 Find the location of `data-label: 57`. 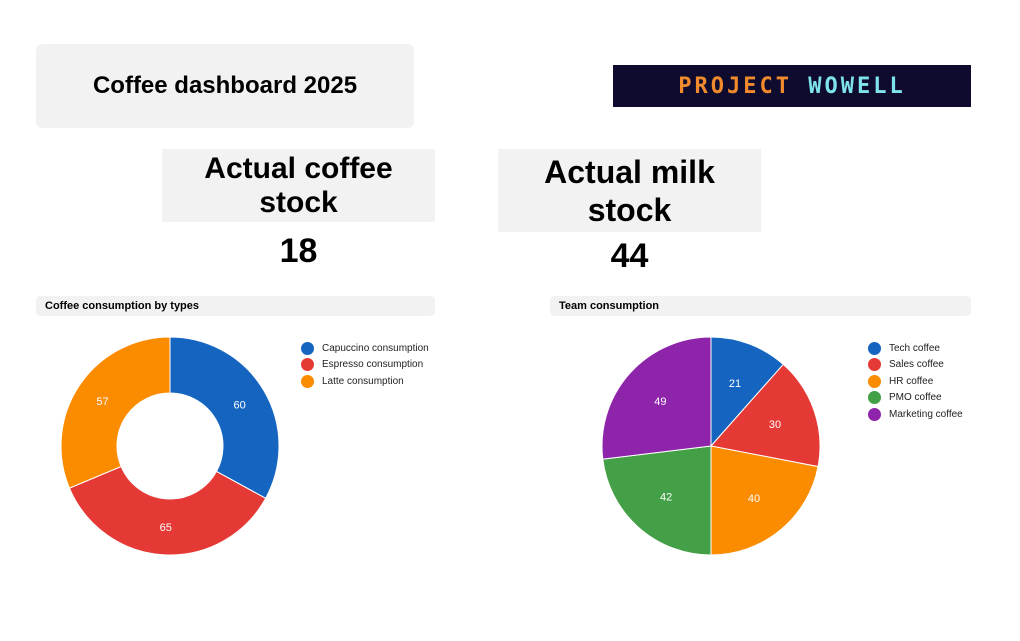

data-label: 57 is located at coordinates (102, 402).